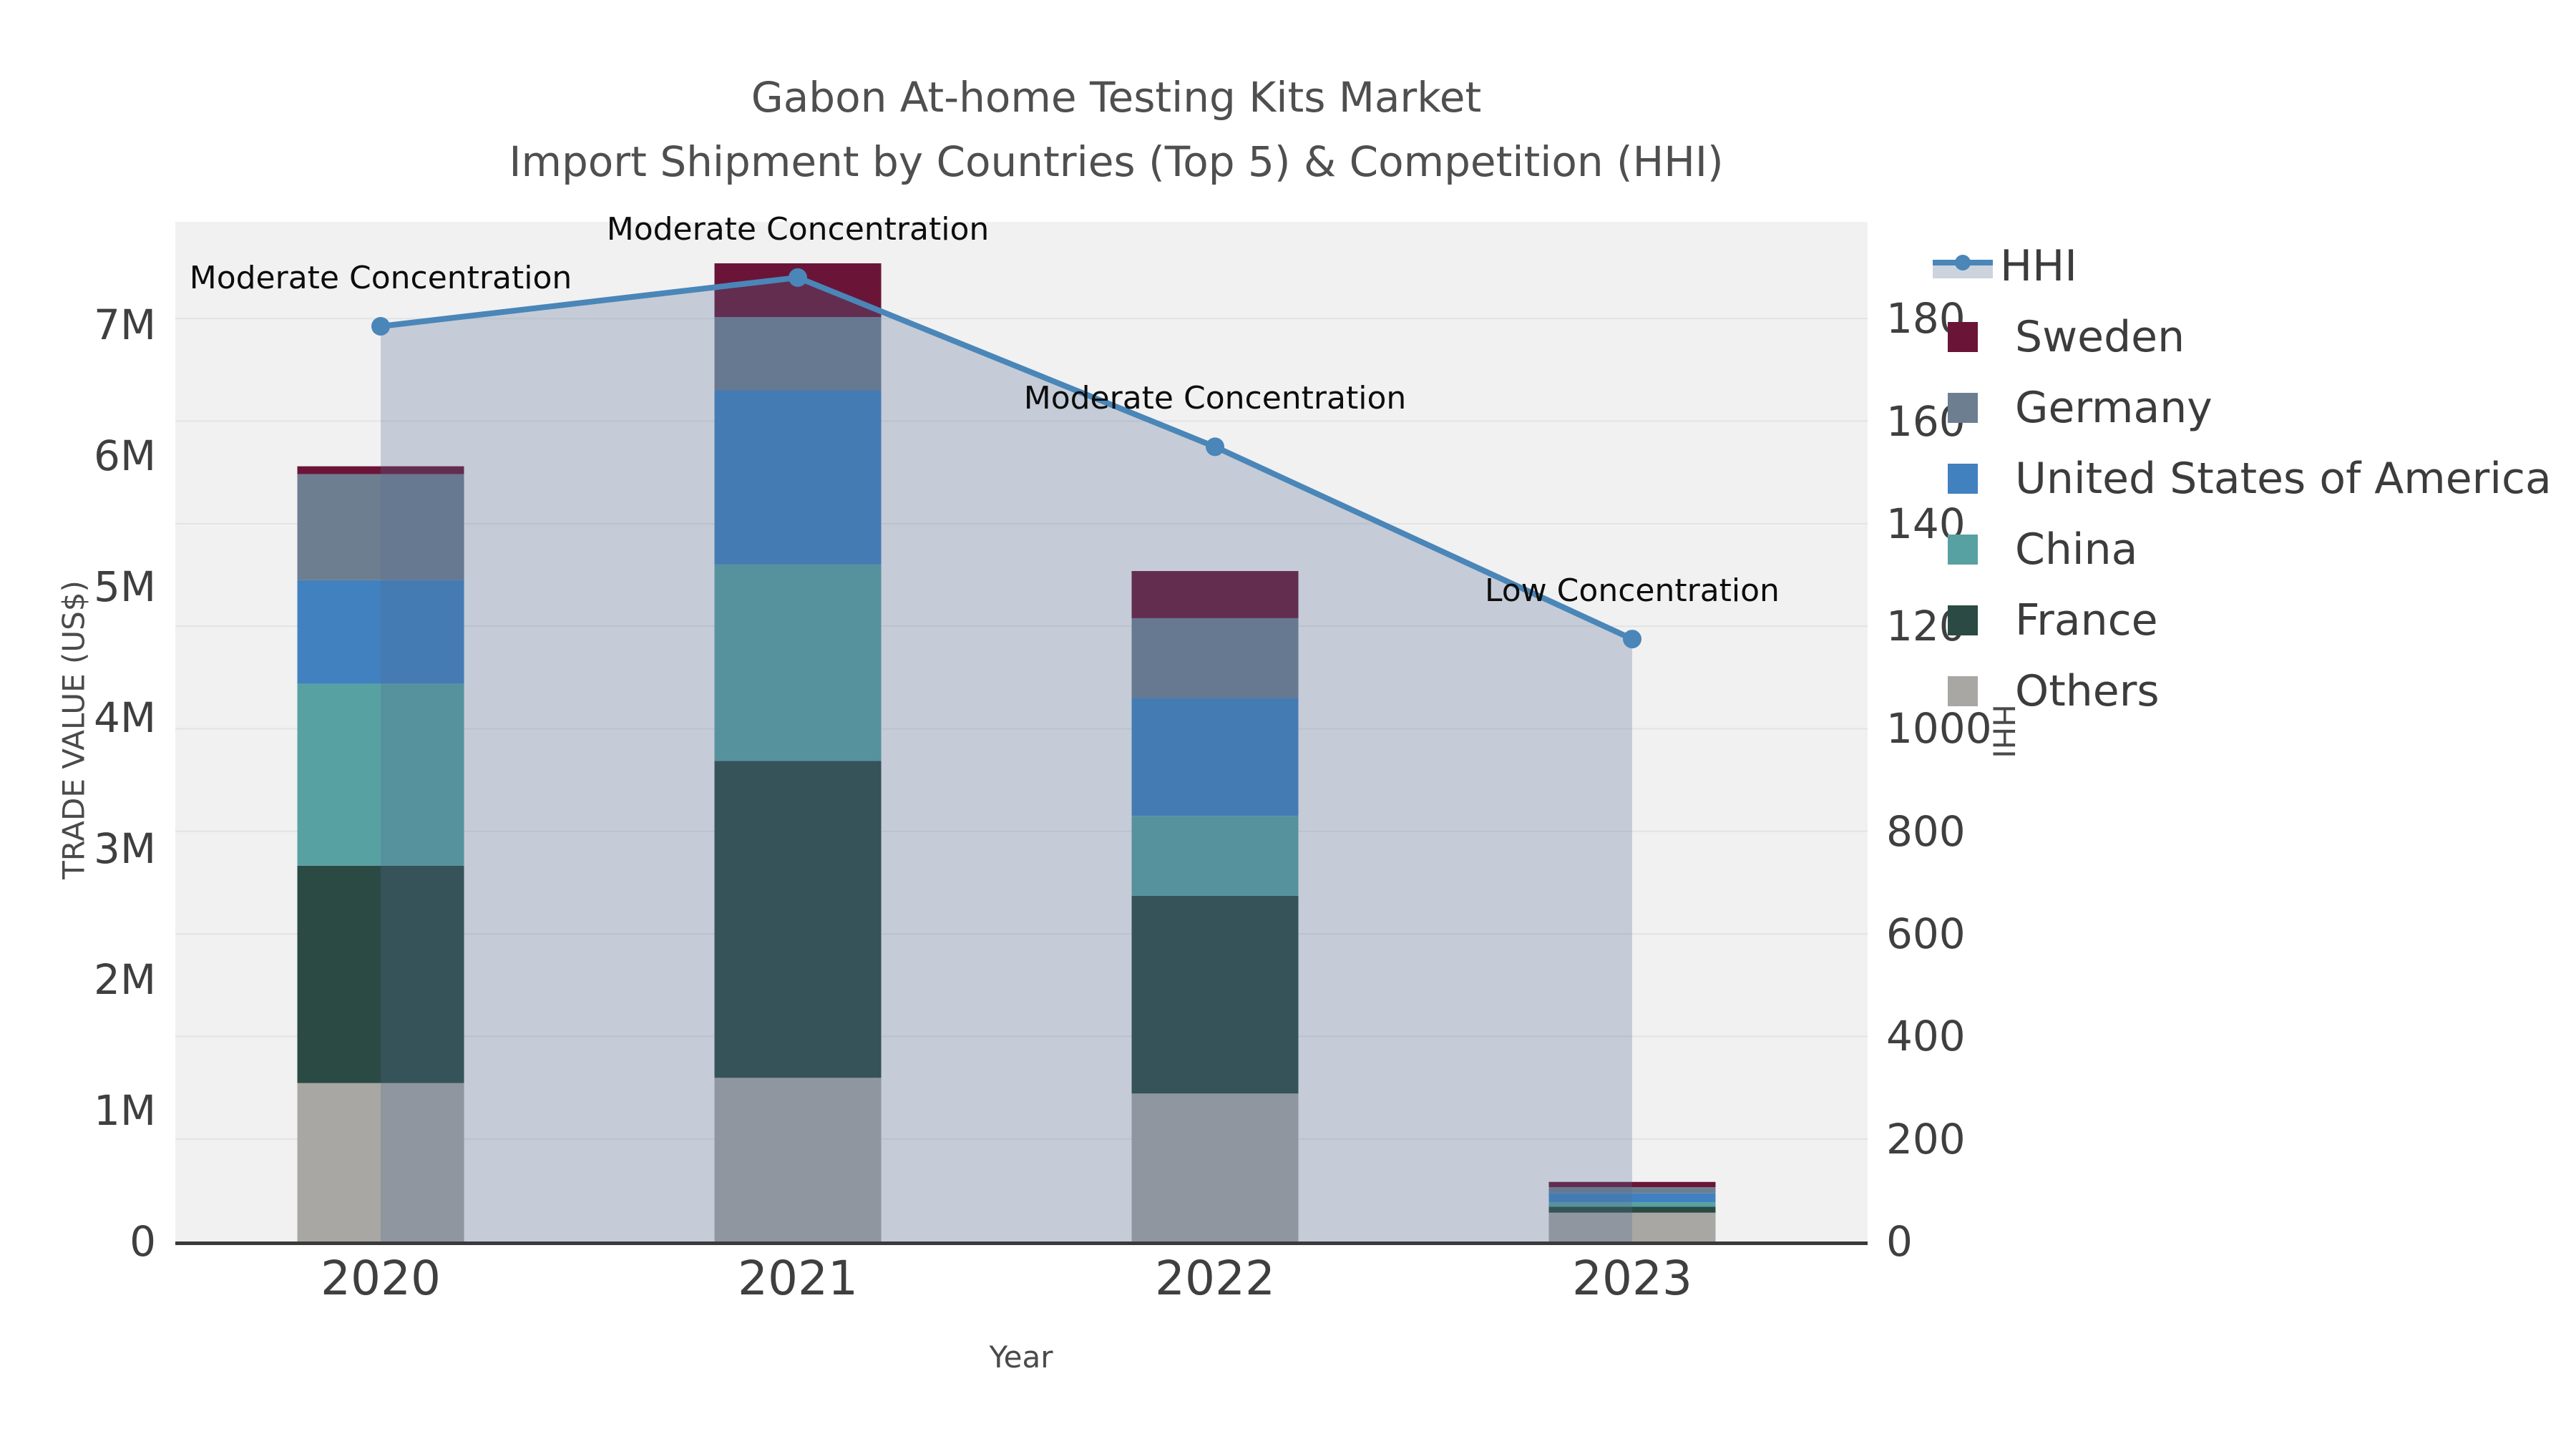 The height and width of the screenshot is (1449, 2576). What do you see at coordinates (1926, 831) in the screenshot?
I see `y-right-tick-label: 800` at bounding box center [1926, 831].